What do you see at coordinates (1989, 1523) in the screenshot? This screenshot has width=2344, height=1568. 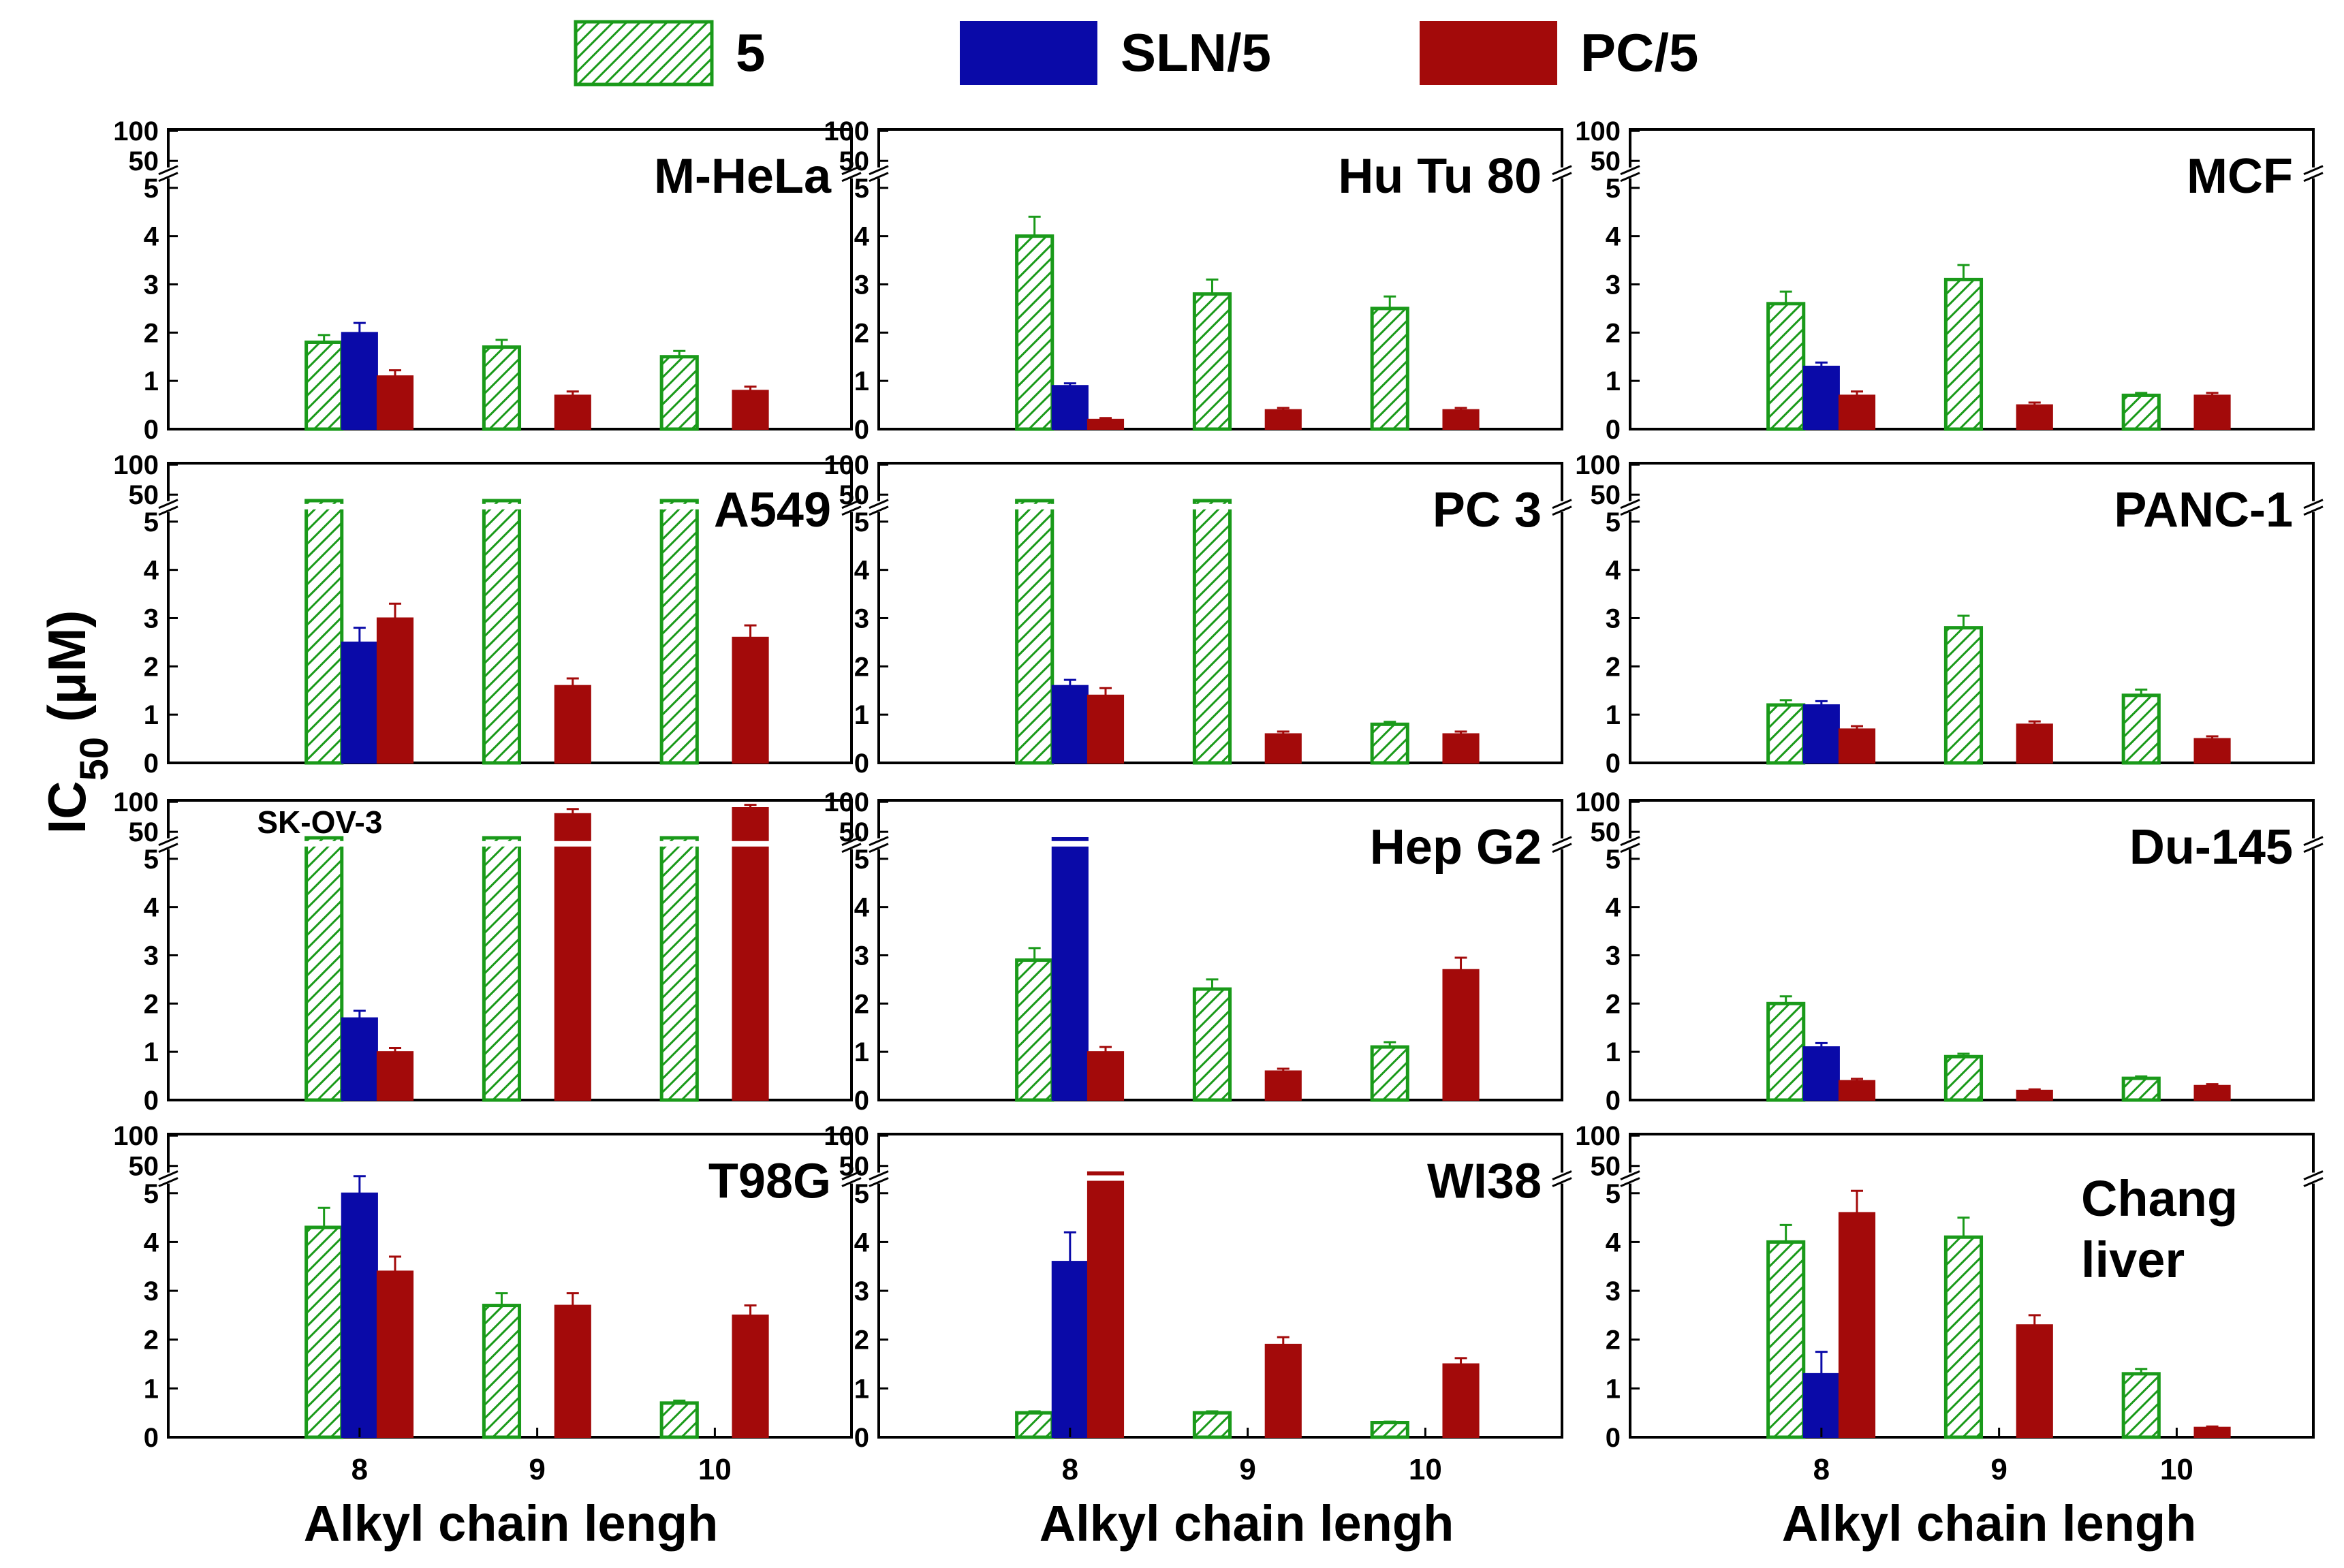 I see `x-axis-label-3: Alkyl chain lengh` at bounding box center [1989, 1523].